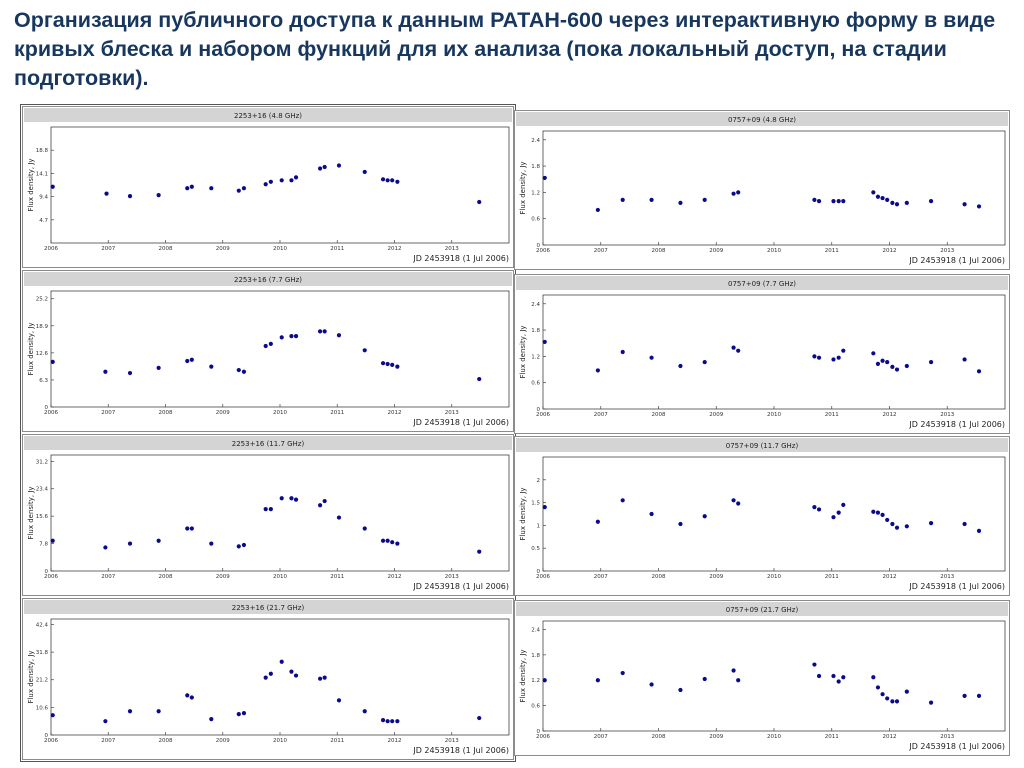 Image resolution: width=1024 pixels, height=768 pixels. I want to click on y-tick-label: 14.1, so click(42, 174).